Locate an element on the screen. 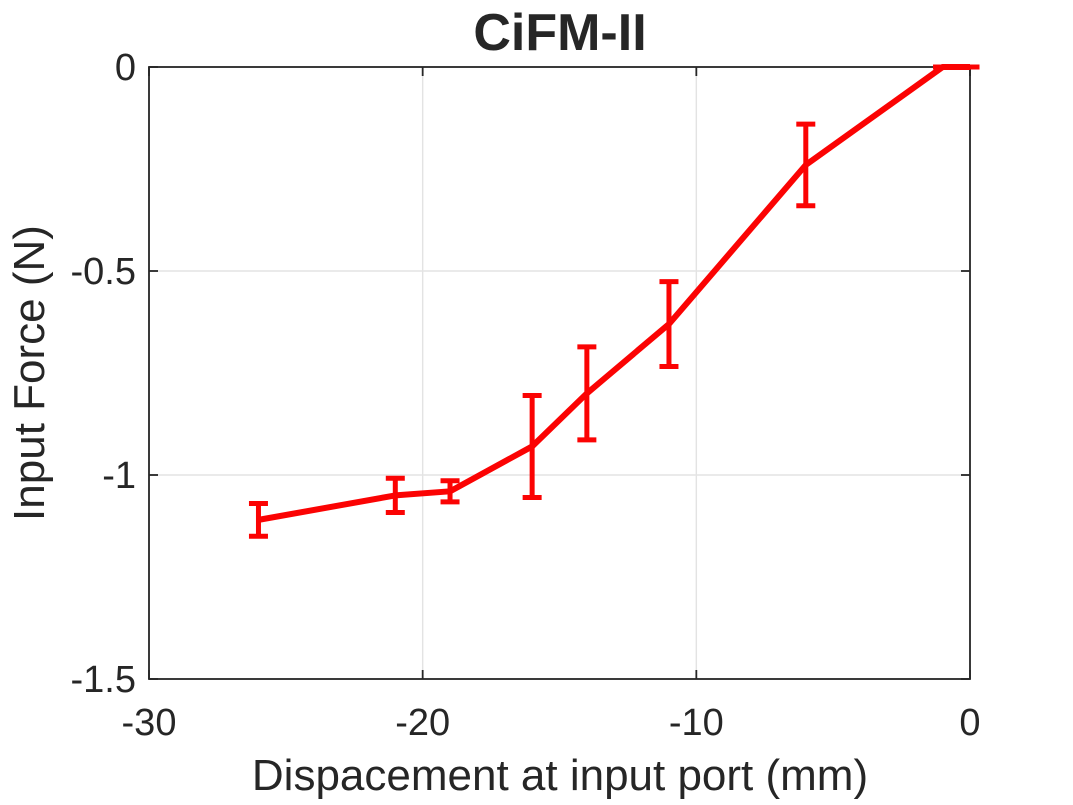  x-tick-label: -10 is located at coordinates (696, 723).